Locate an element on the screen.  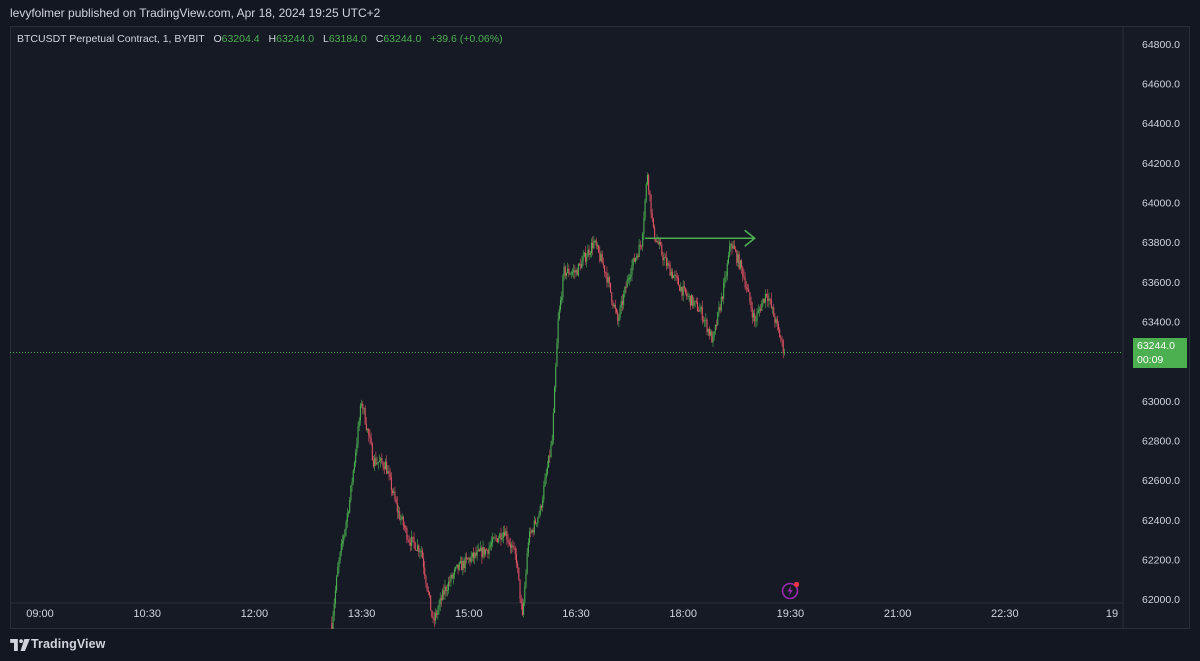
time-tick-label: 13:30 is located at coordinates (362, 614).